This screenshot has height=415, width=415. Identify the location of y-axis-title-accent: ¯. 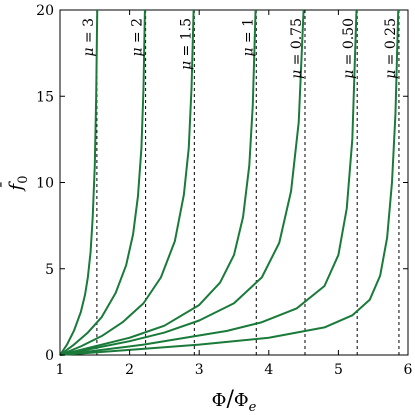
(8, 186).